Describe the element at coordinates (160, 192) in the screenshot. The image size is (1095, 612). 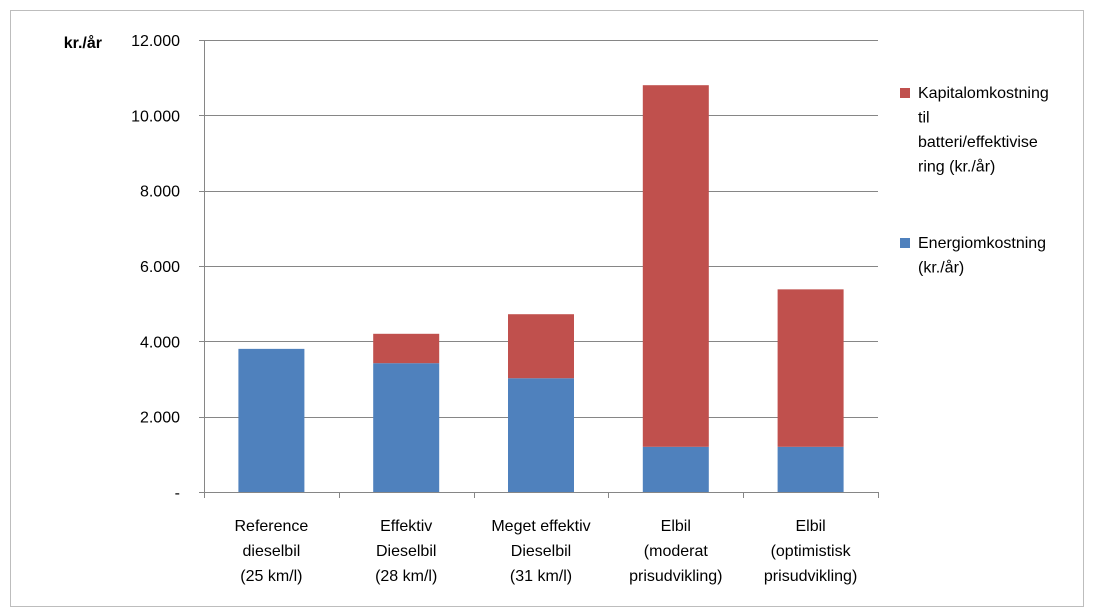
I see `y-tick-label: 8.000` at that location.